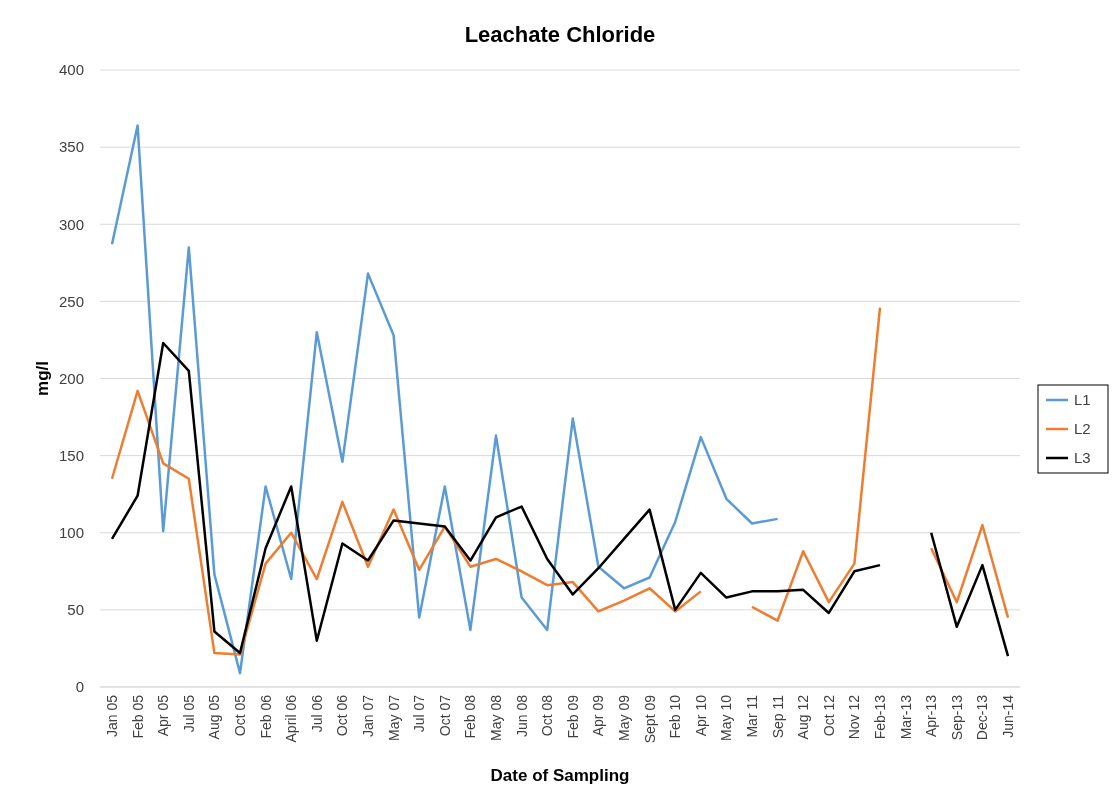  What do you see at coordinates (470, 716) in the screenshot?
I see `x-tick-label: Feb 08` at bounding box center [470, 716].